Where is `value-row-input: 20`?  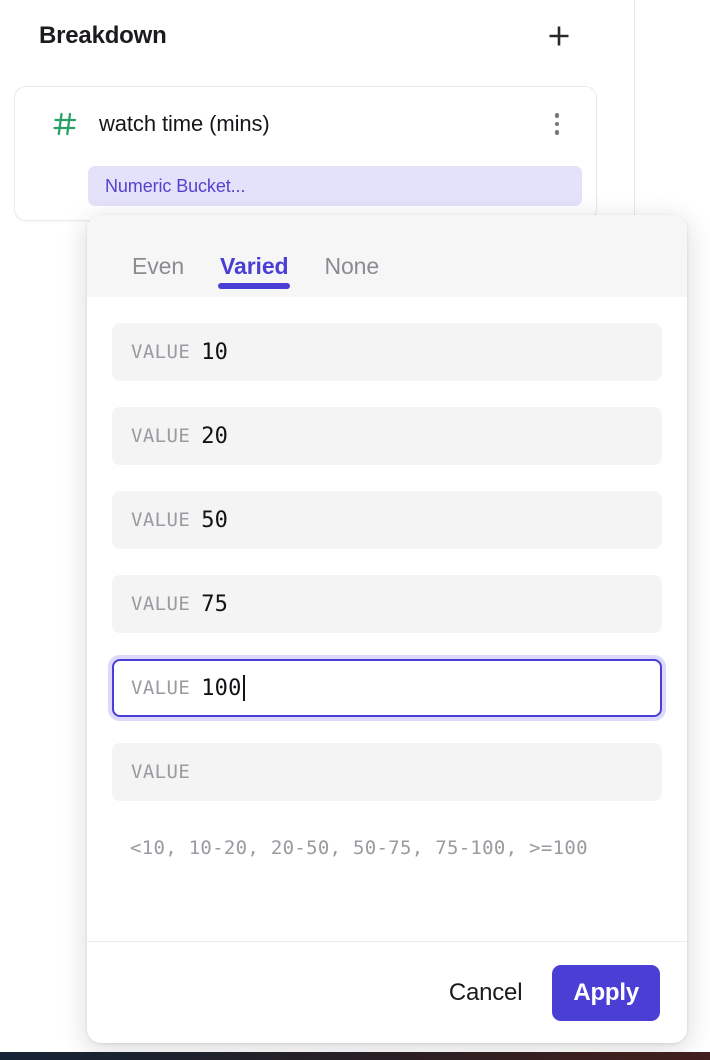
value-row-input: 20 is located at coordinates (215, 436).